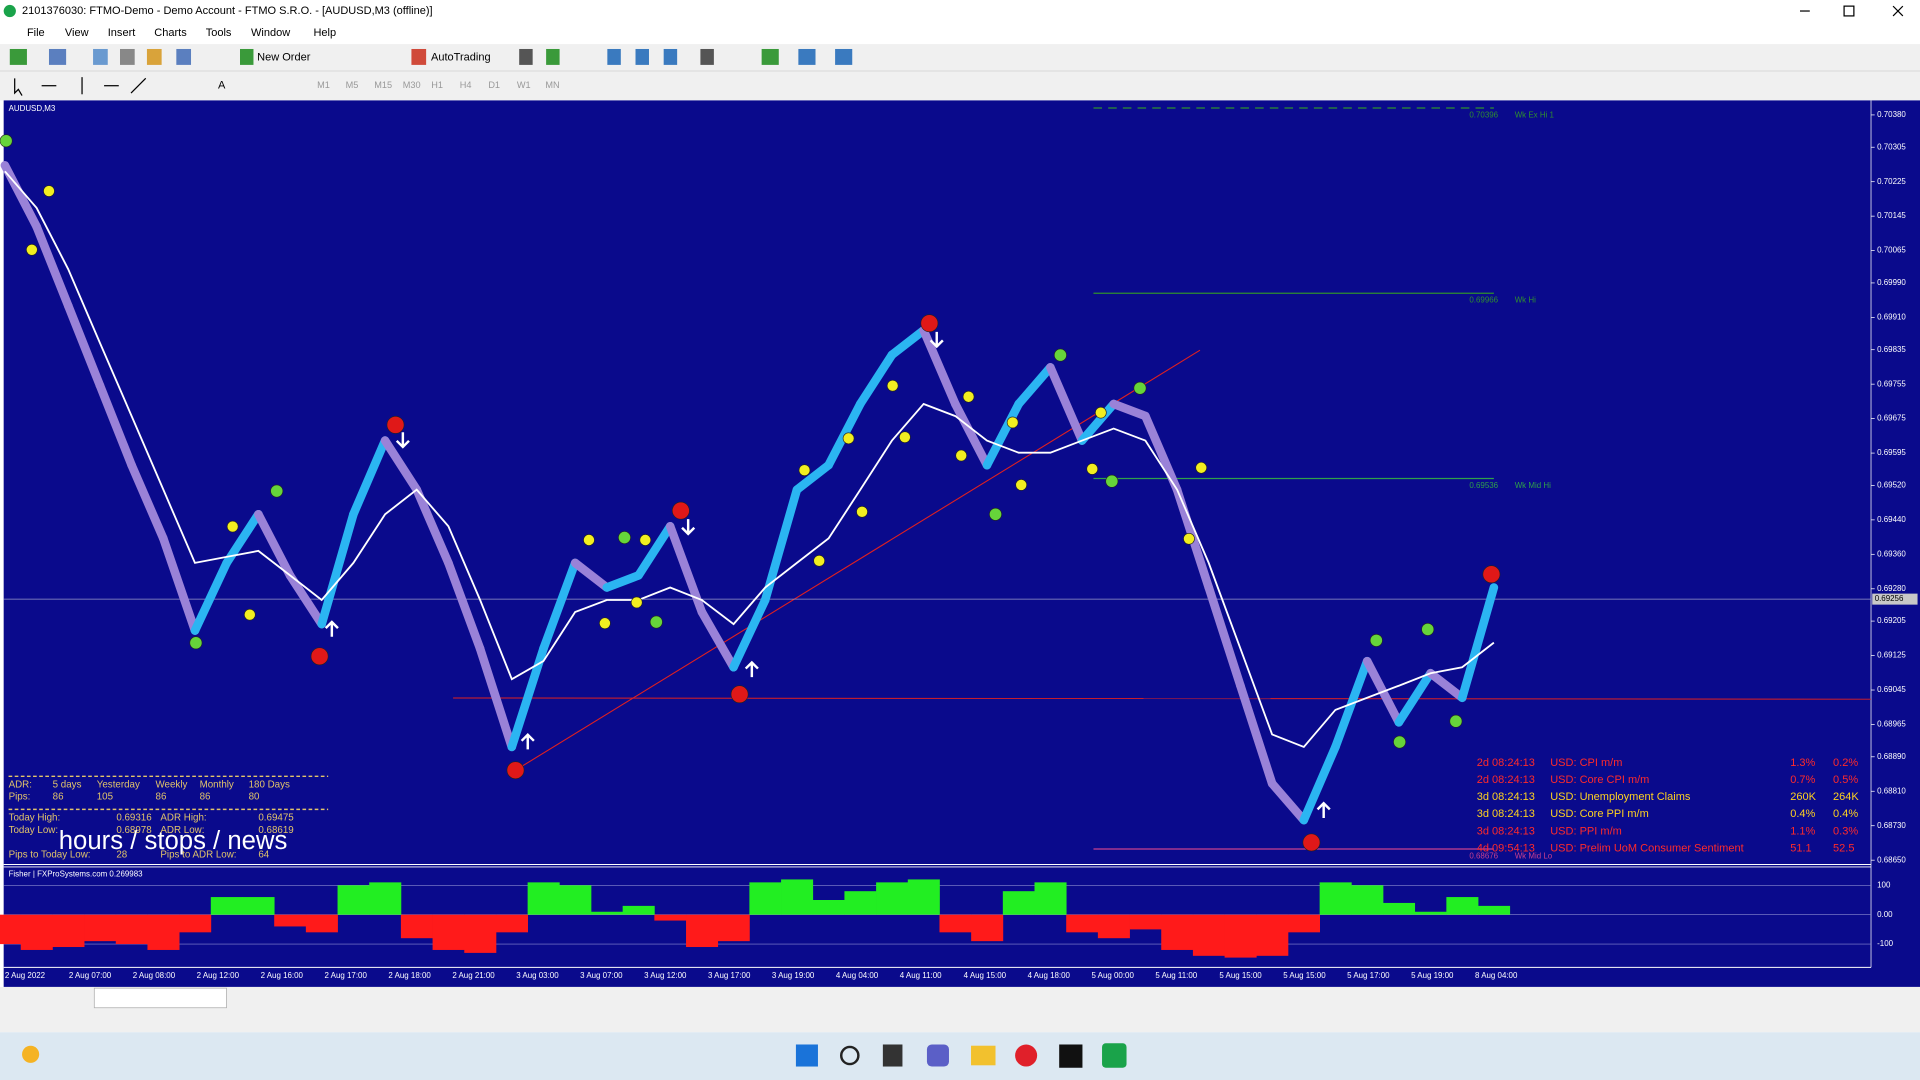 The image size is (1920, 1080). What do you see at coordinates (412, 85) in the screenshot?
I see `timeframe-button: M30` at bounding box center [412, 85].